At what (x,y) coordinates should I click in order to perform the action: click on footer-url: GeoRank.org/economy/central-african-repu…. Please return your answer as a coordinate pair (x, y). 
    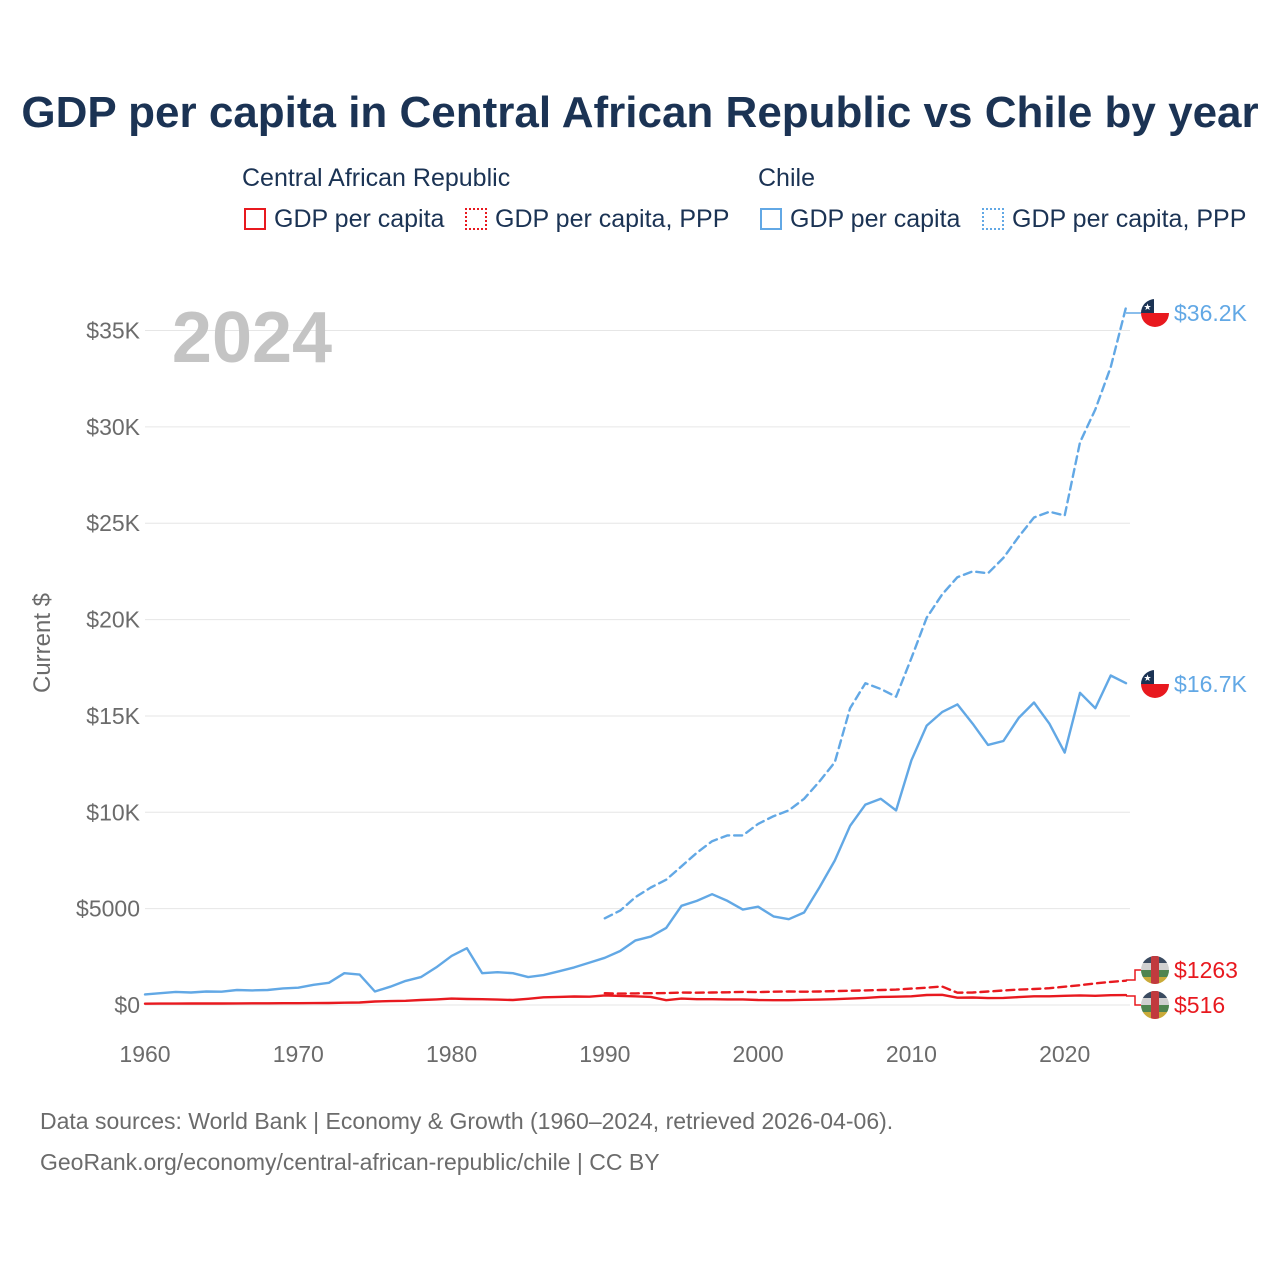
    Looking at the image, I should click on (350, 1162).